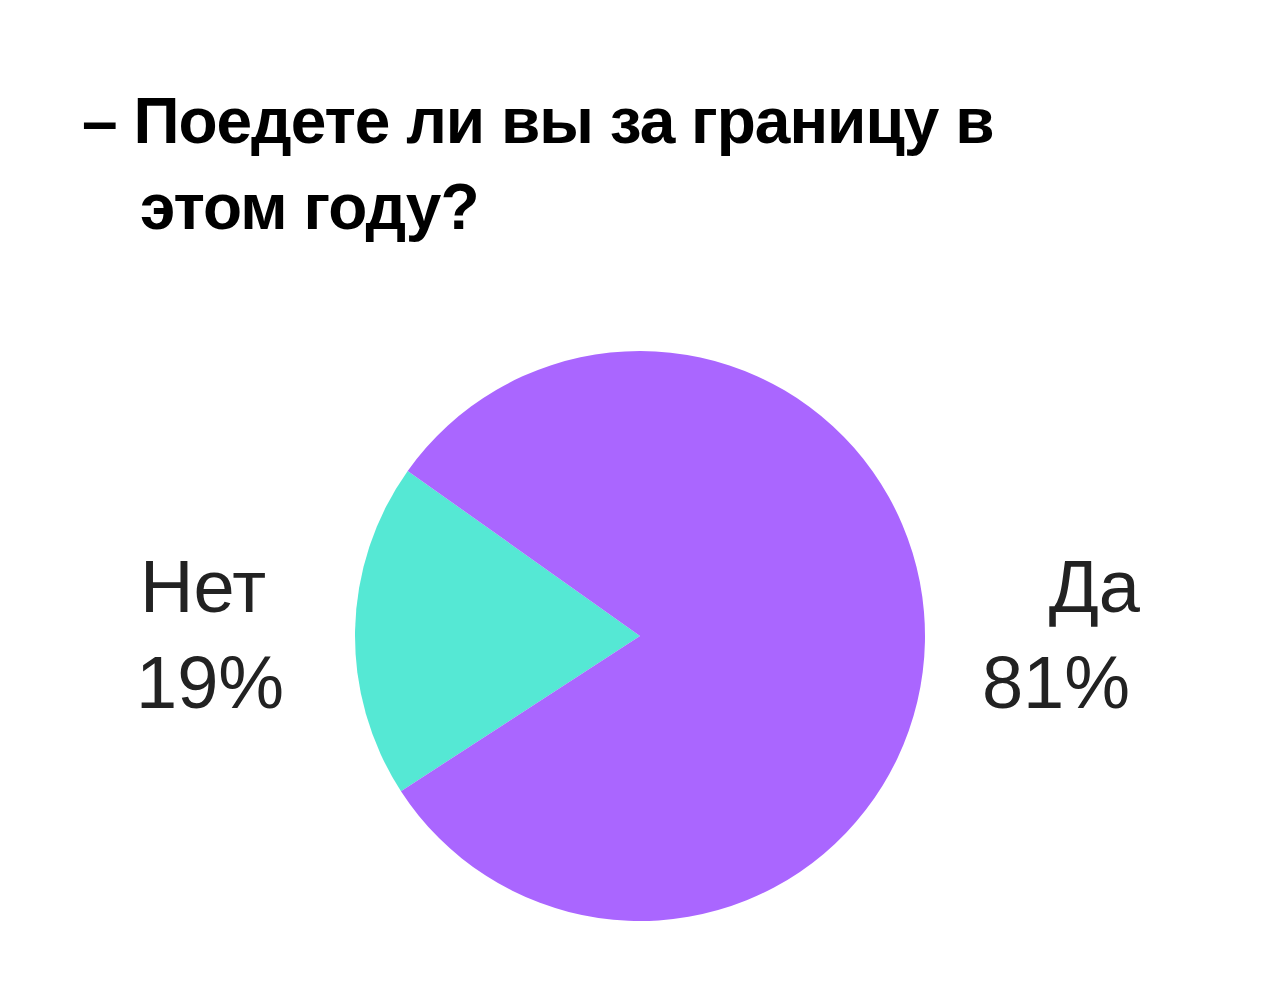 The image size is (1280, 995). Describe the element at coordinates (210, 682) in the screenshot. I see `data-label: 19%` at that location.